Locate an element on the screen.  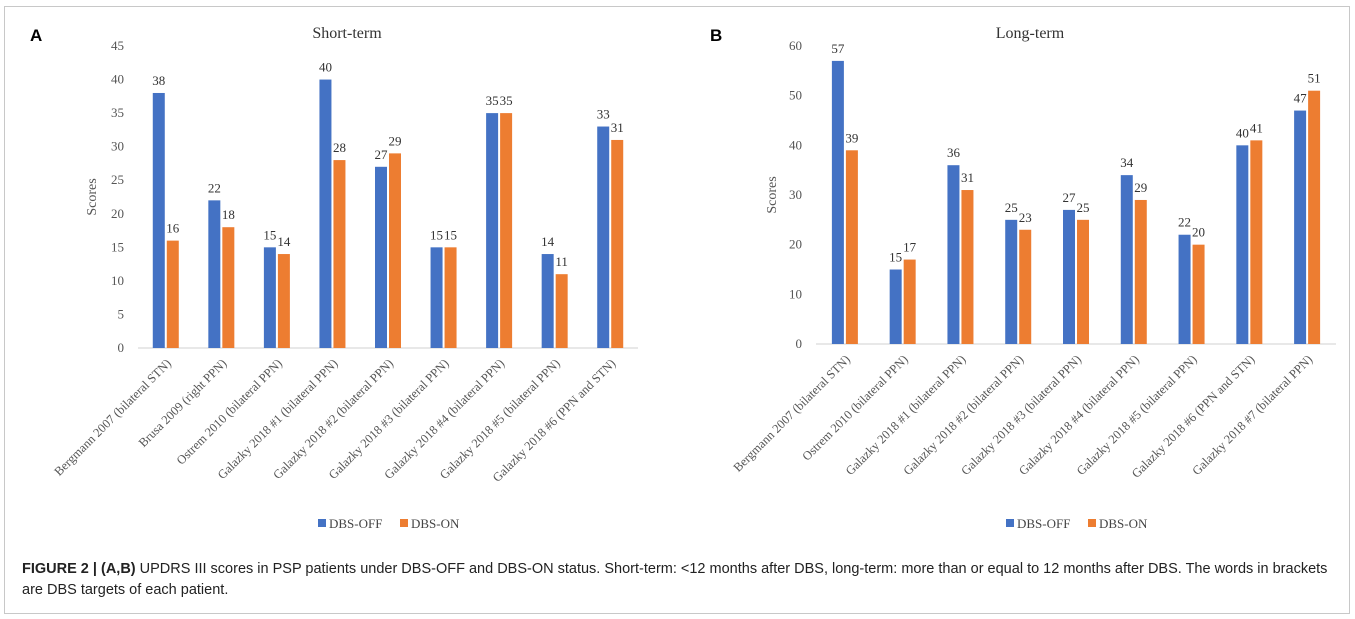
caption-label: FIGURE 2 | (A,B) is located at coordinates (79, 569).